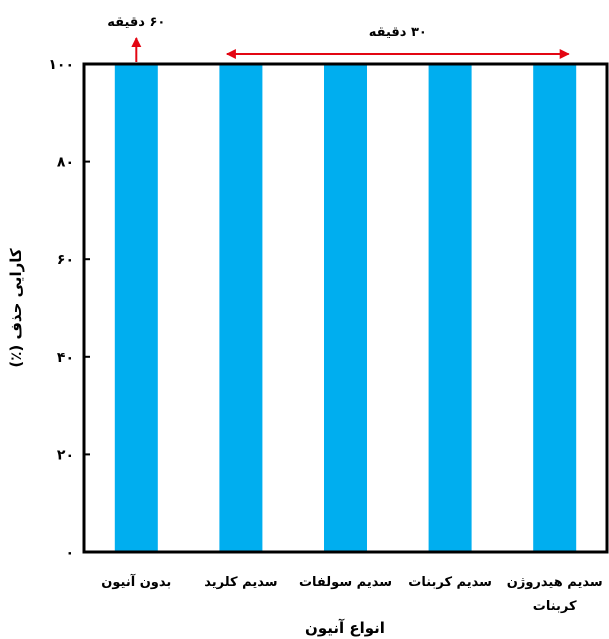  What do you see at coordinates (61, 65) in the screenshot?
I see `y-tick-label-5: ١٠٠` at bounding box center [61, 65].